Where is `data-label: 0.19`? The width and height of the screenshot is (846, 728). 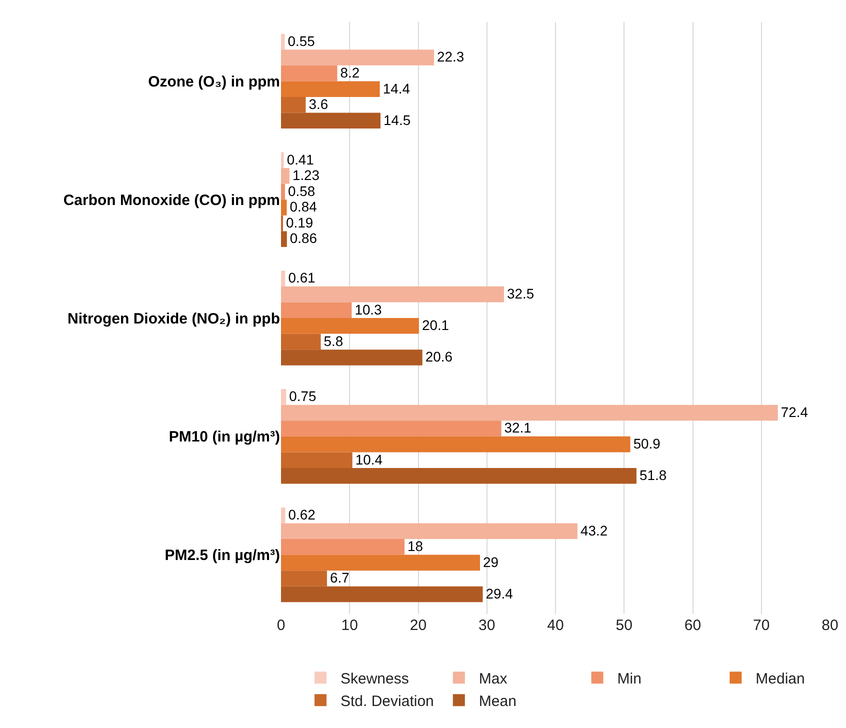
data-label: 0.19 is located at coordinates (300, 222).